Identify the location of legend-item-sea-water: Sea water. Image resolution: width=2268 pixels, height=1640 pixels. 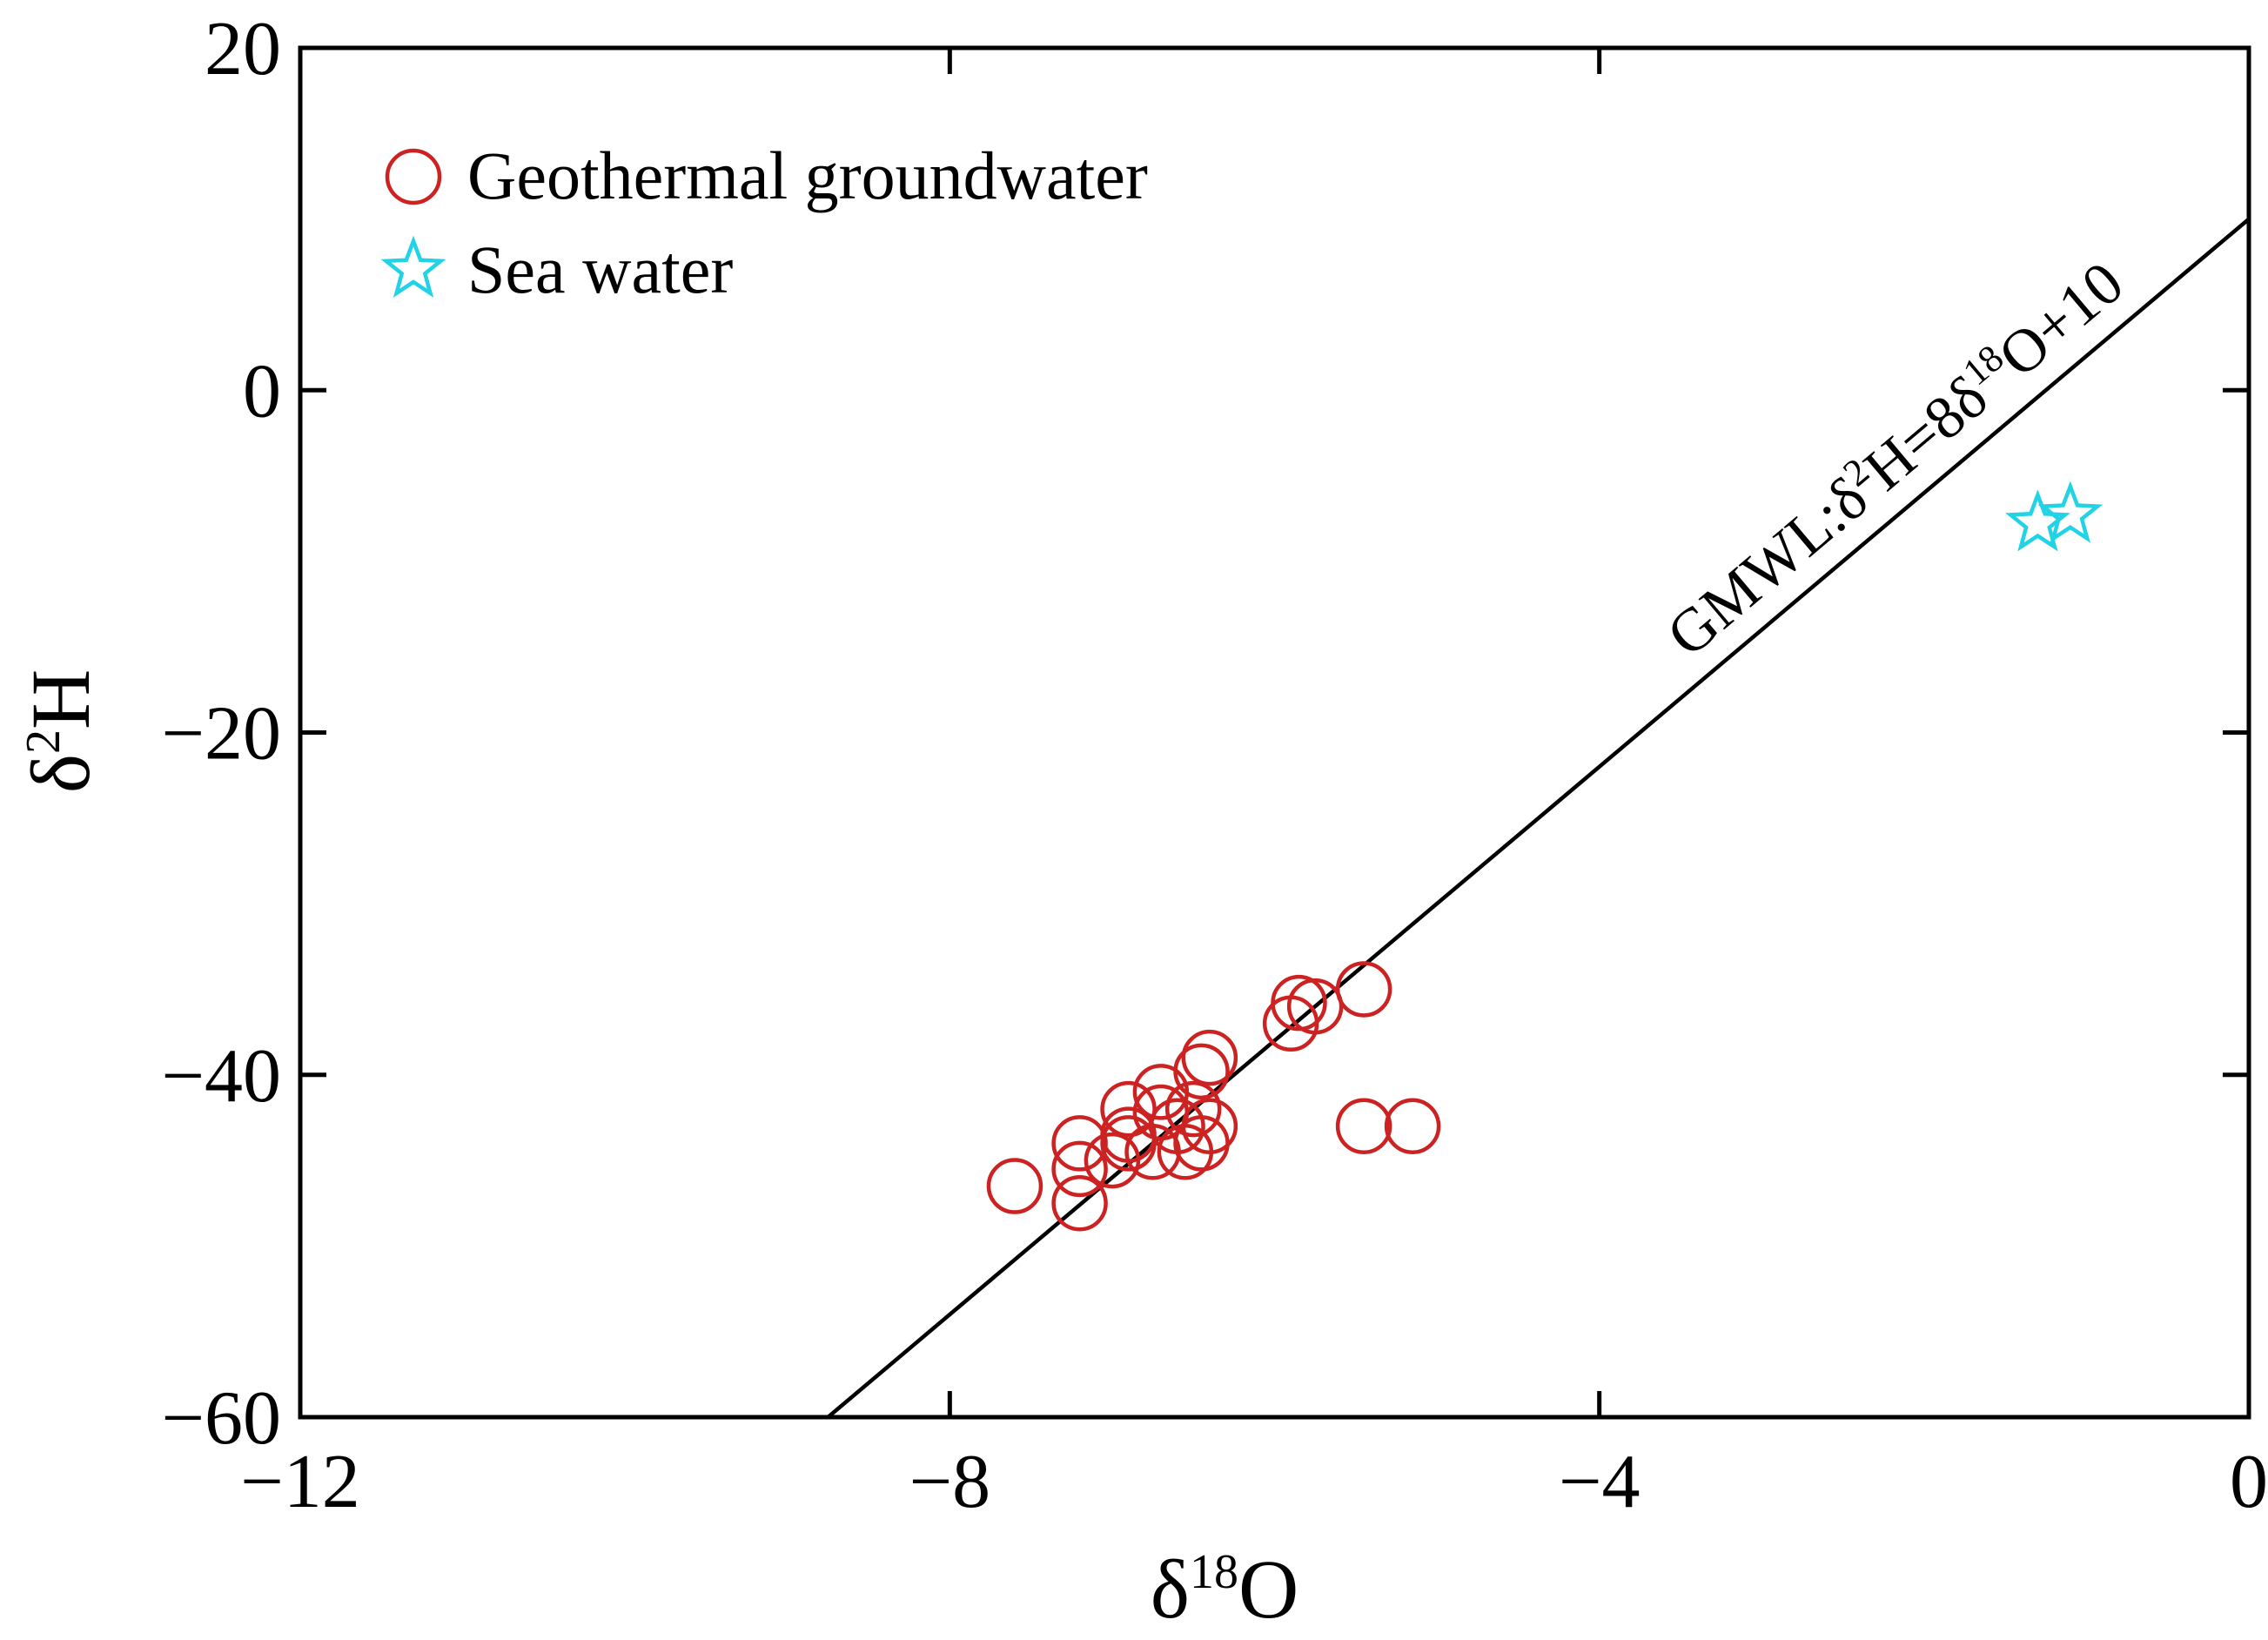
(556, 269).